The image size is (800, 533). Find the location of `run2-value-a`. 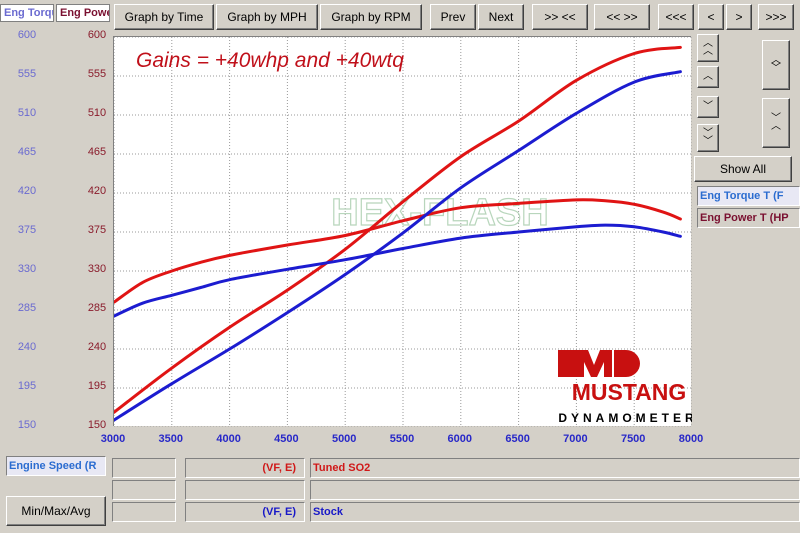

run2-value-a is located at coordinates (144, 512).